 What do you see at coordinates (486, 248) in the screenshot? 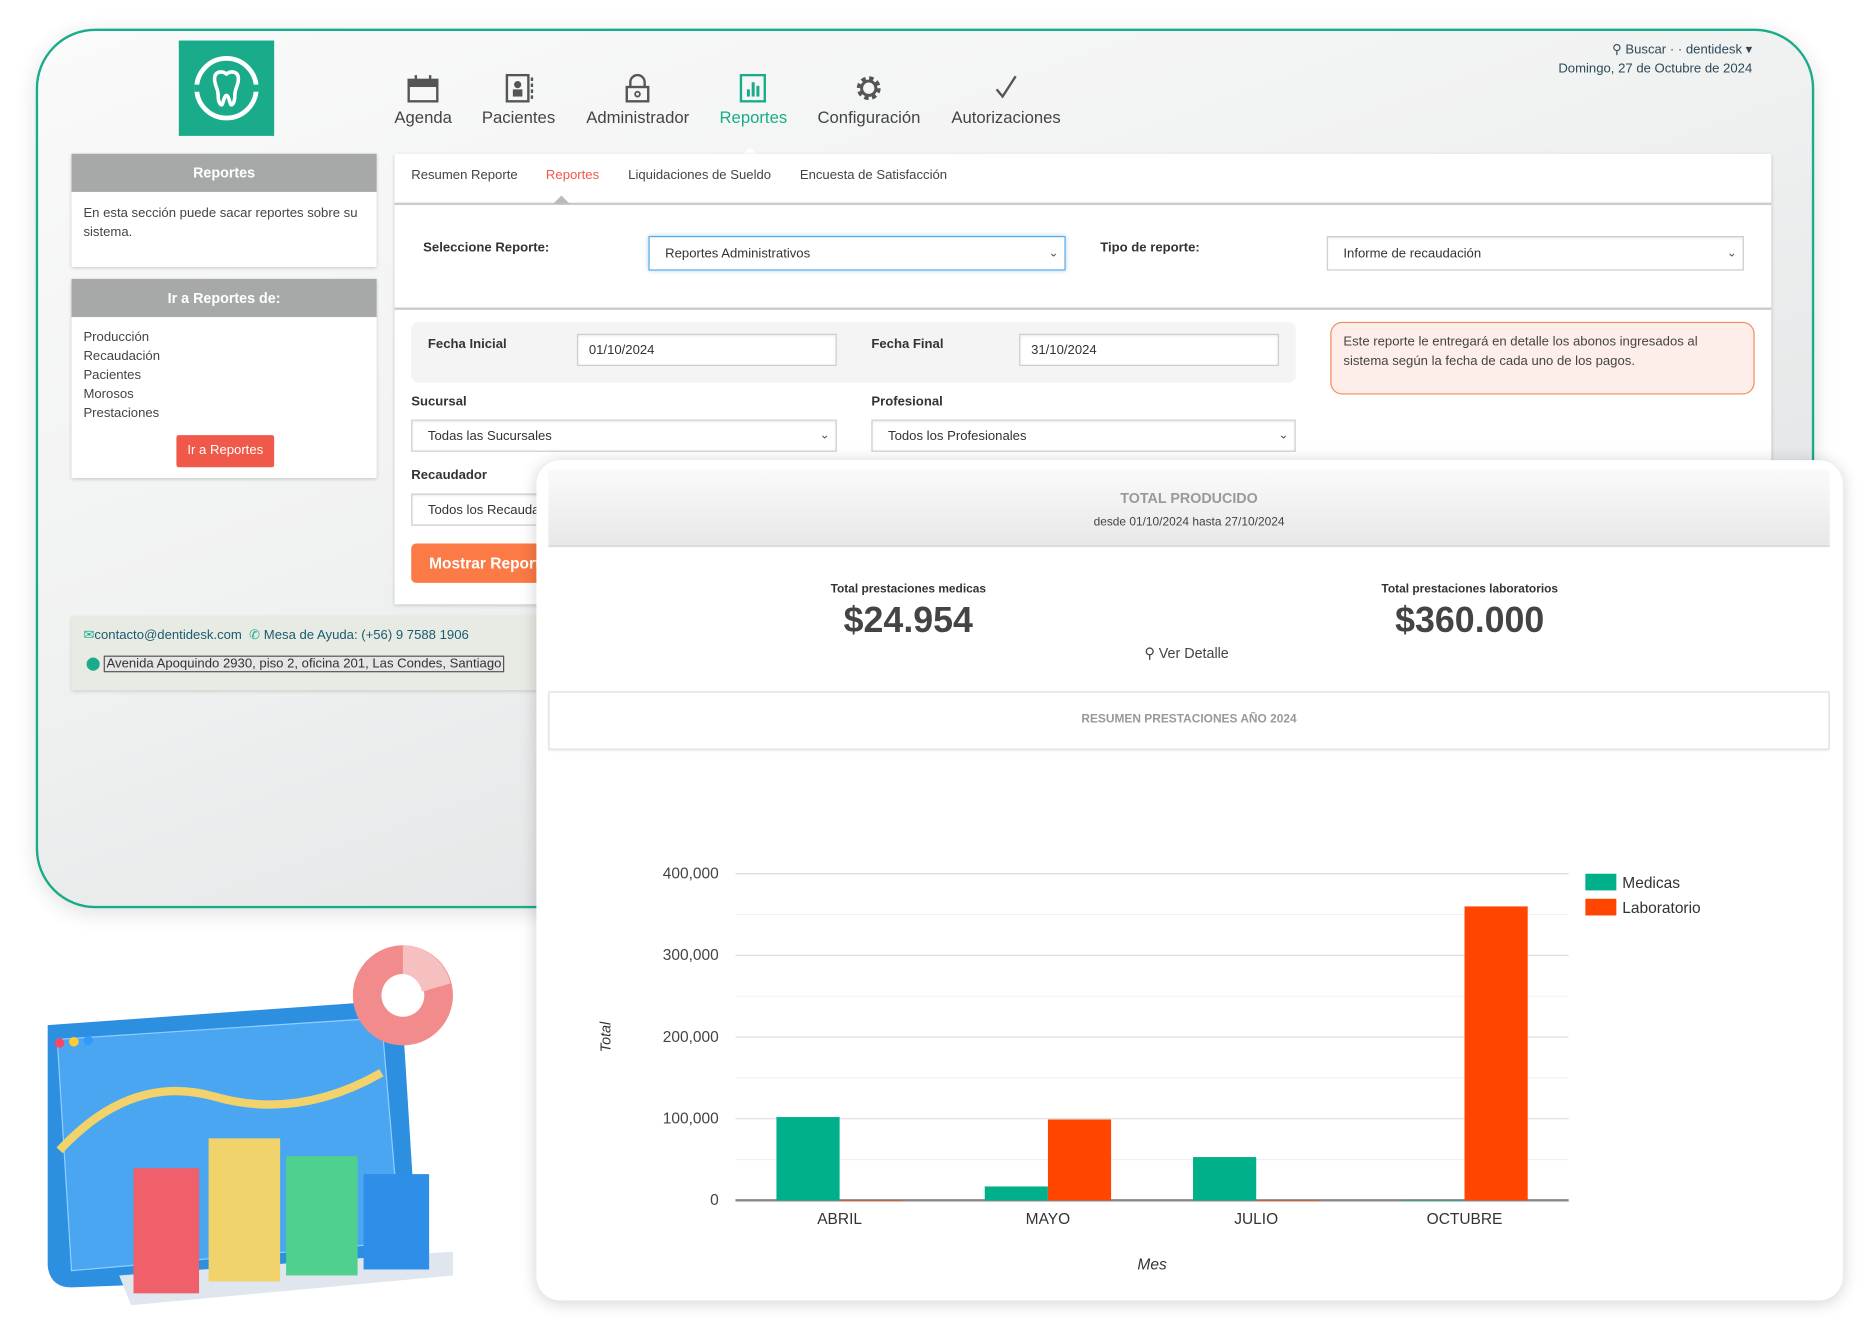
I see `select-report-label: Seleccione Reporte:` at bounding box center [486, 248].